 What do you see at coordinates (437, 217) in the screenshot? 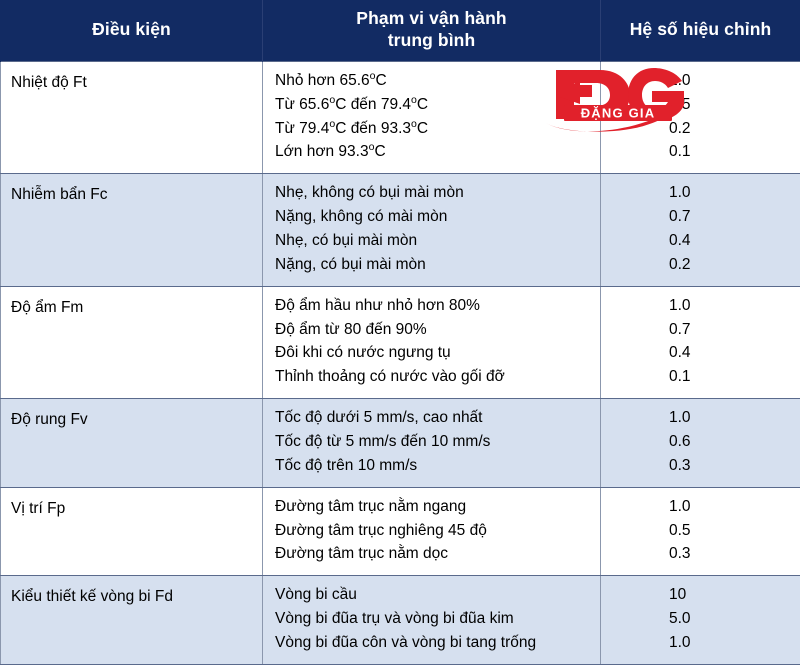
I see `operating-range-line: Nặng, không có mài mòn` at bounding box center [437, 217].